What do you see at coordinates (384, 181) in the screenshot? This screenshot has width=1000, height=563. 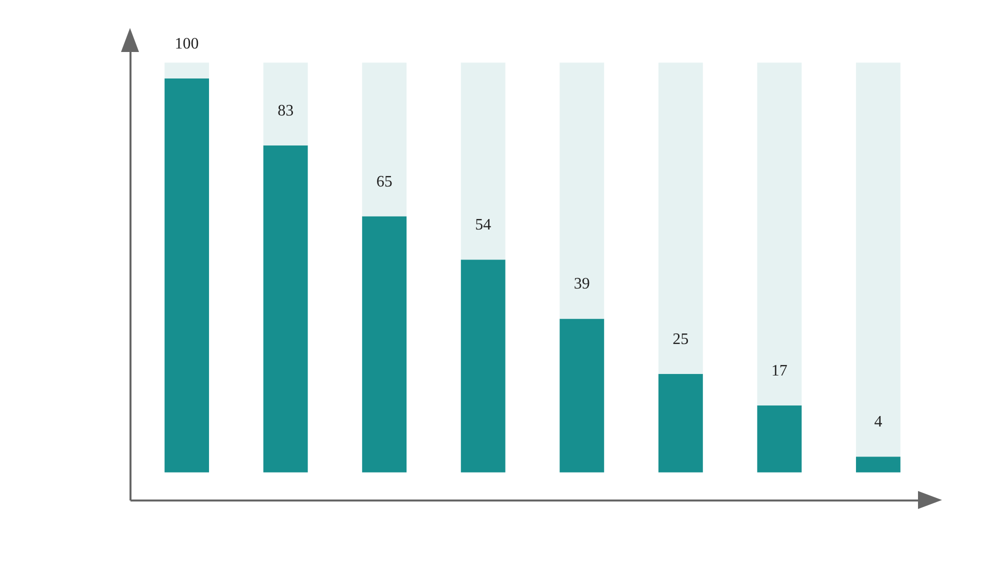 I see `data-label: 65` at bounding box center [384, 181].